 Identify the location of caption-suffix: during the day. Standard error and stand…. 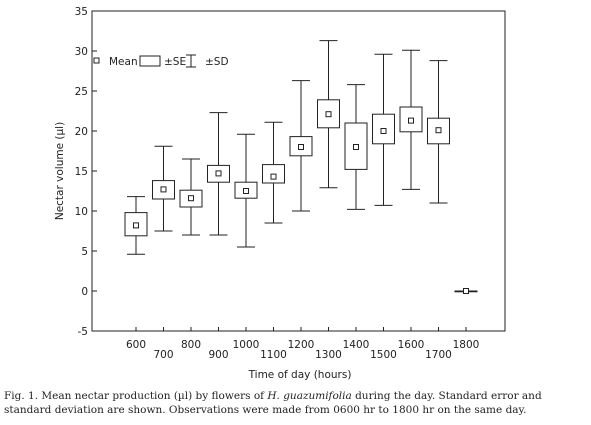
(273, 403).